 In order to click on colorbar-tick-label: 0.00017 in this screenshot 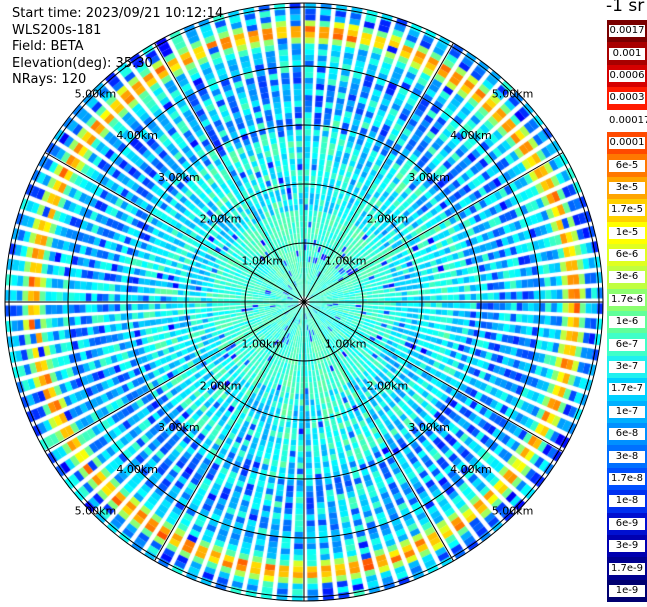, I will do `click(628, 120)`.